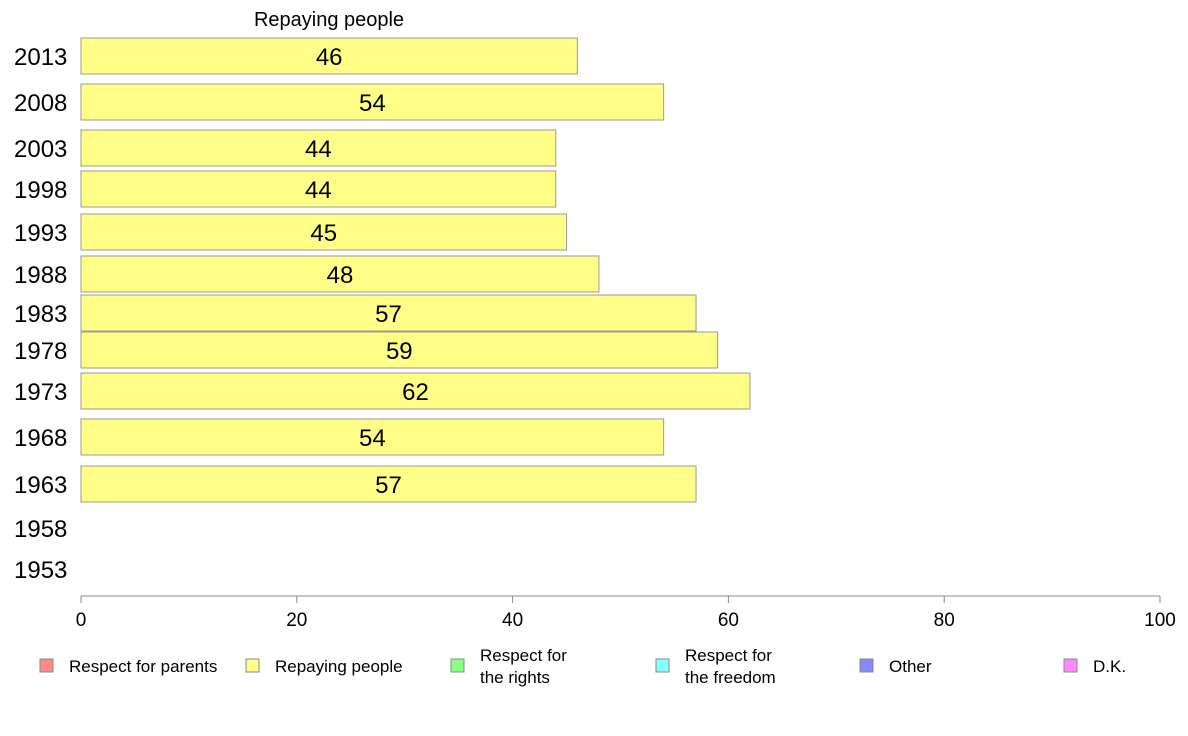  Describe the element at coordinates (40, 438) in the screenshot. I see `year-label-1968: 1968` at that location.